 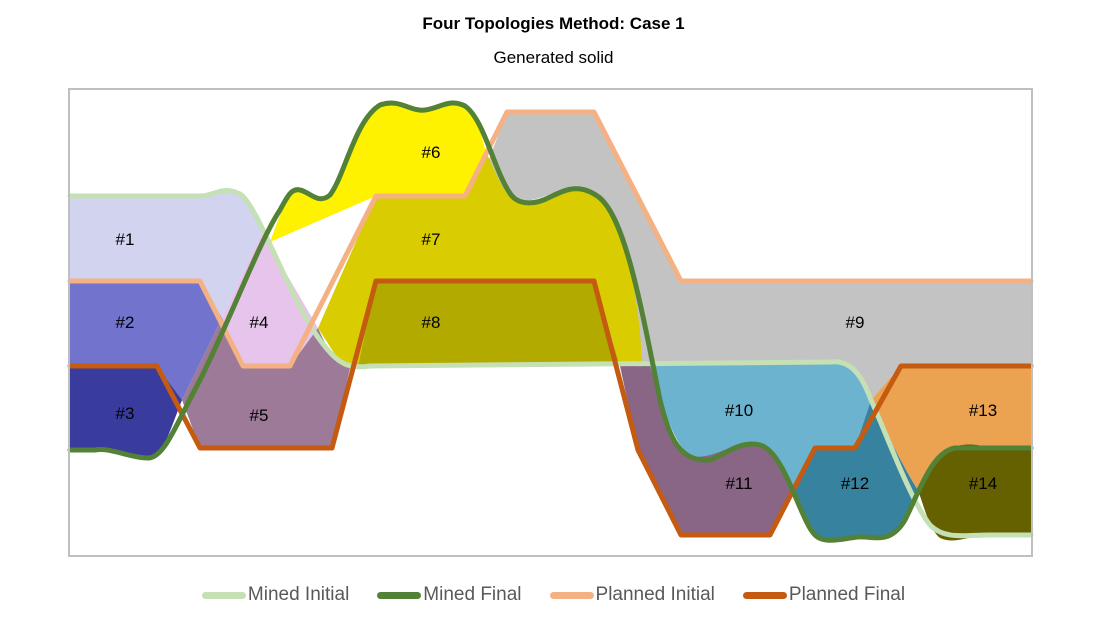 What do you see at coordinates (431, 152) in the screenshot?
I see `region-label-6: #6` at bounding box center [431, 152].